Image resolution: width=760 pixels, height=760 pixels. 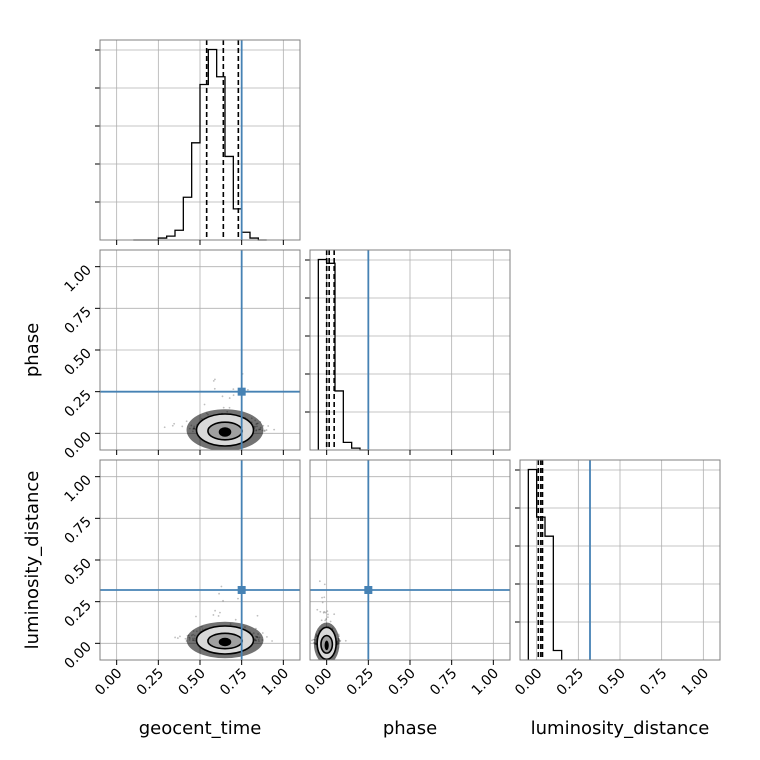 What do you see at coordinates (32, 350) in the screenshot?
I see `y-axis-label-phase: phase` at bounding box center [32, 350].